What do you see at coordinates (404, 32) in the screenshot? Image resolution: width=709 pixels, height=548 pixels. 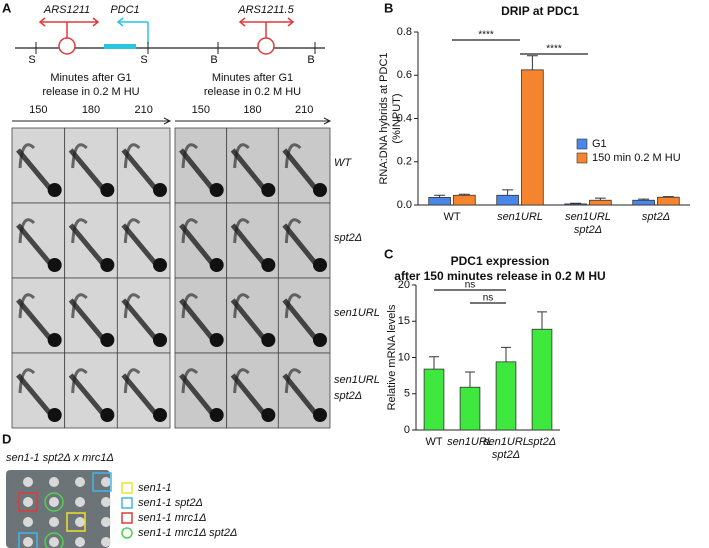 I see `y-tick-label: 0.8` at bounding box center [404, 32].